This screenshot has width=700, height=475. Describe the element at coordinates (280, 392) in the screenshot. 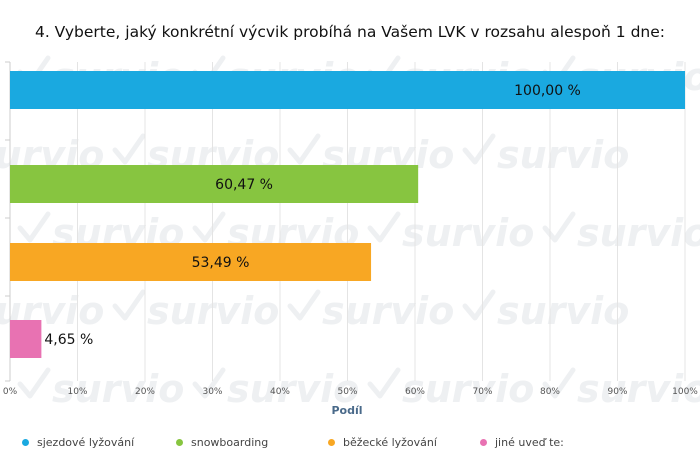

I see `x-tick-label: 40%` at that location.